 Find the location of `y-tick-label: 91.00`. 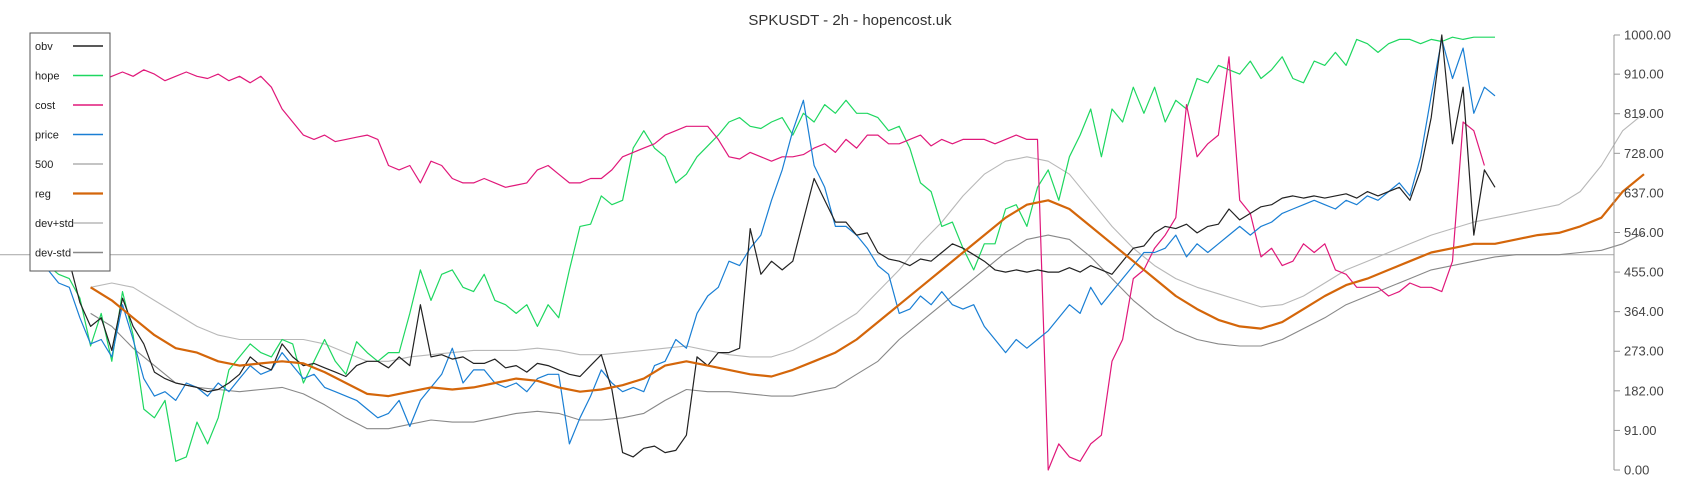

y-tick-label: 91.00 is located at coordinates (1640, 430).